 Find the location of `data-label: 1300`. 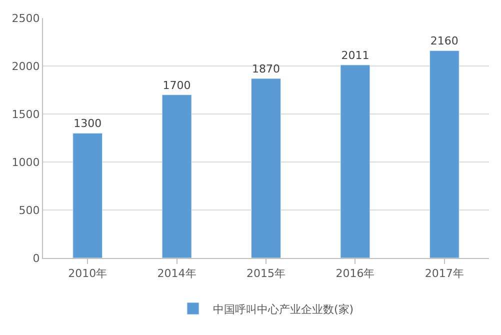

data-label: 1300 is located at coordinates (88, 123).